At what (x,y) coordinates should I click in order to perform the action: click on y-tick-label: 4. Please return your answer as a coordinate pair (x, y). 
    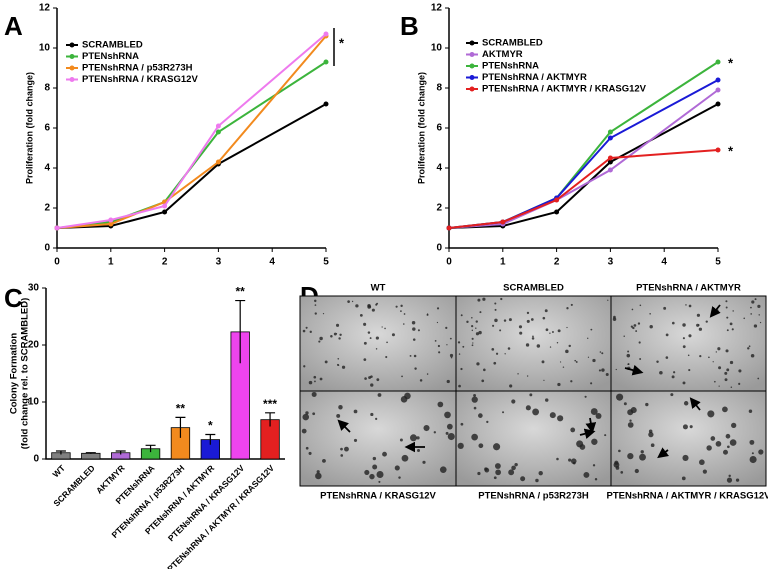
    Looking at the image, I should click on (439, 168).